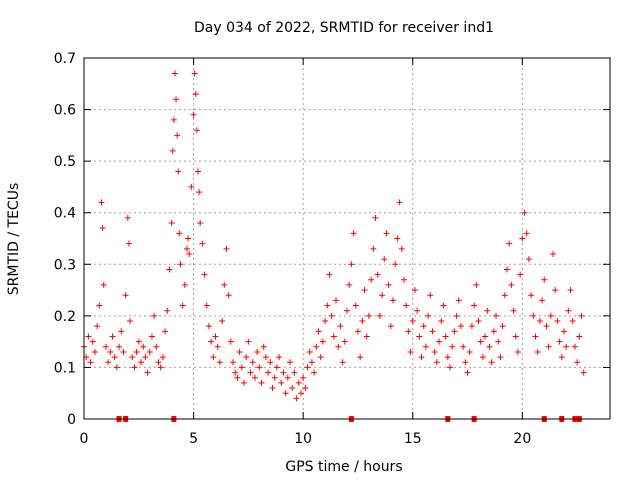 The image size is (640, 480). I want to click on y-tick-label: 0, so click(71, 420).